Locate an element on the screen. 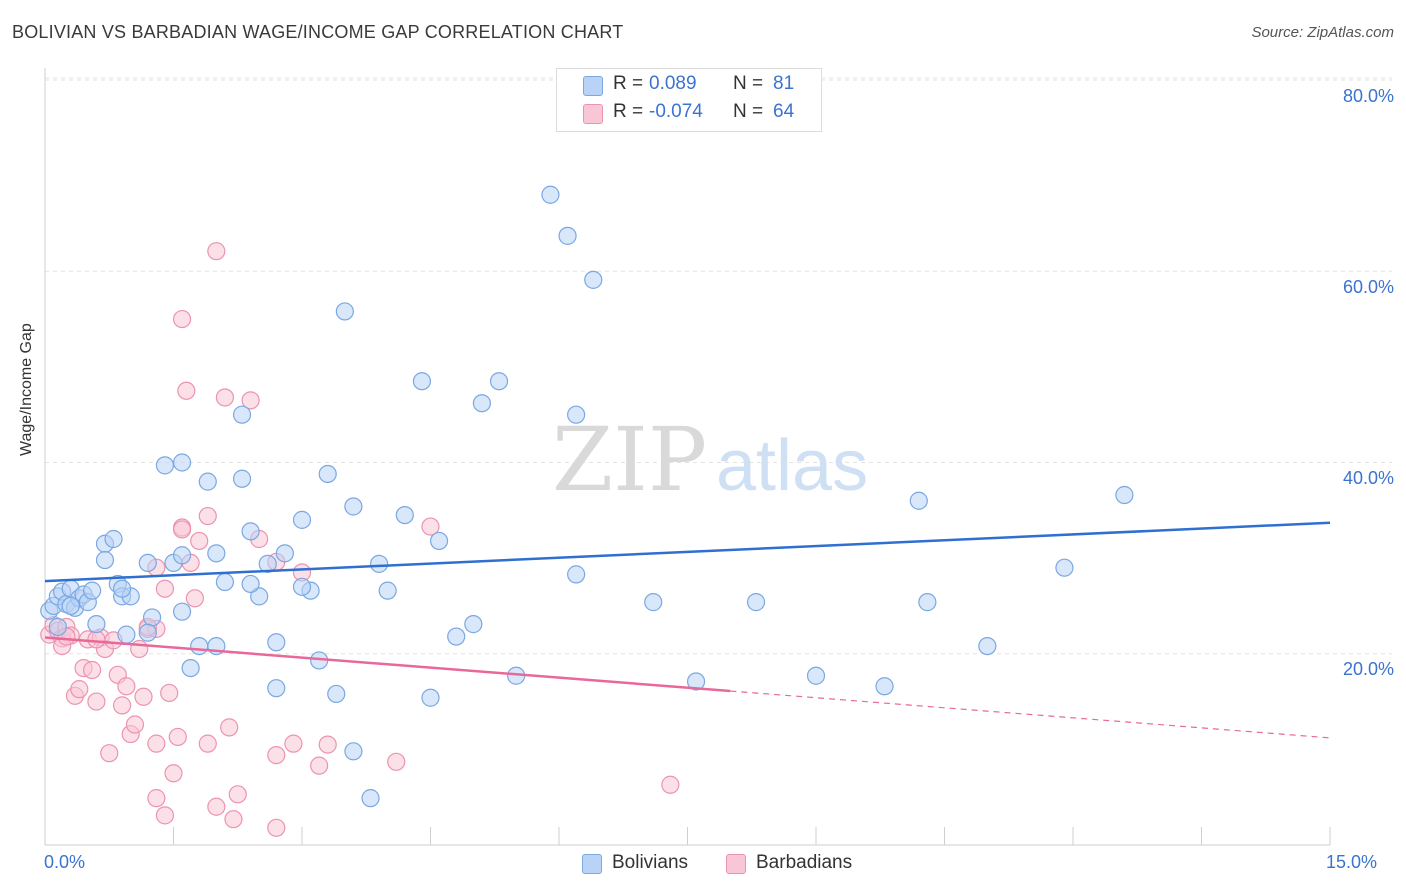  y-tick-label: 40.0% is located at coordinates (1368, 478).